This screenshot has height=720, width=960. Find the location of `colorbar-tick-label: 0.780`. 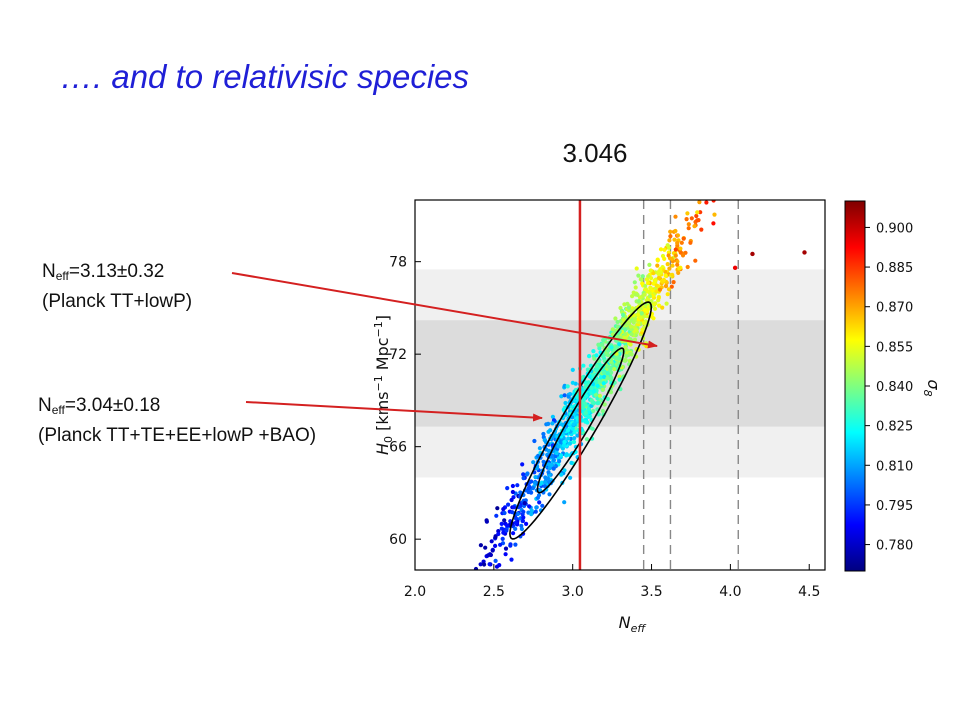

colorbar-tick-label: 0.780 is located at coordinates (894, 546).